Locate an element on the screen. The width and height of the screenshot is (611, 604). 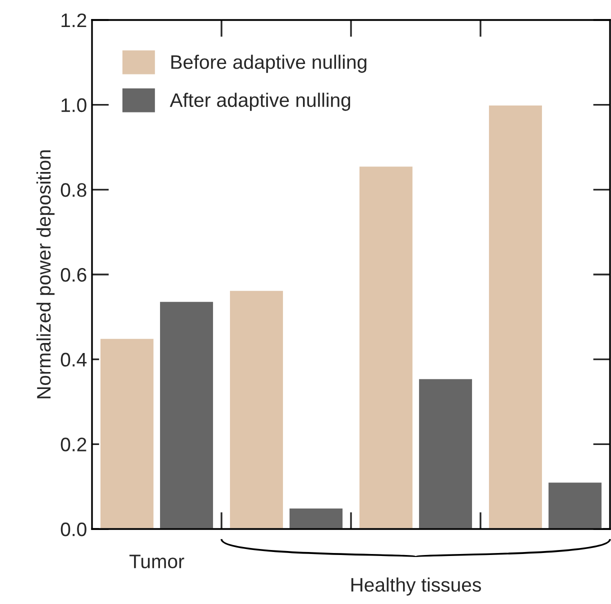
y-tick-label: 1.0 is located at coordinates (74, 105).